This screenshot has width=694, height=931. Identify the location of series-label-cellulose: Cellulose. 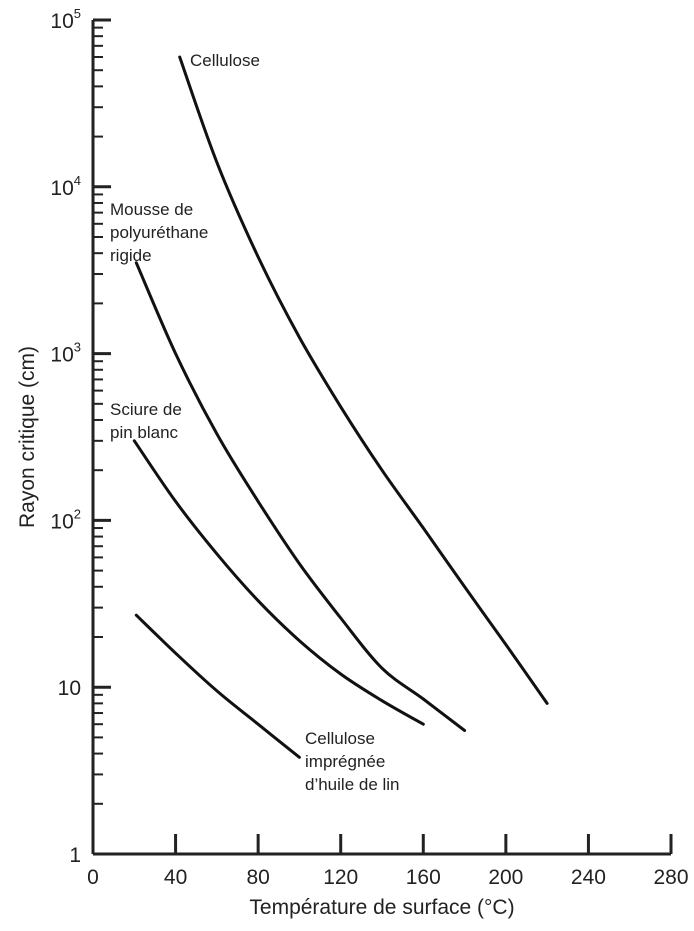
(225, 60).